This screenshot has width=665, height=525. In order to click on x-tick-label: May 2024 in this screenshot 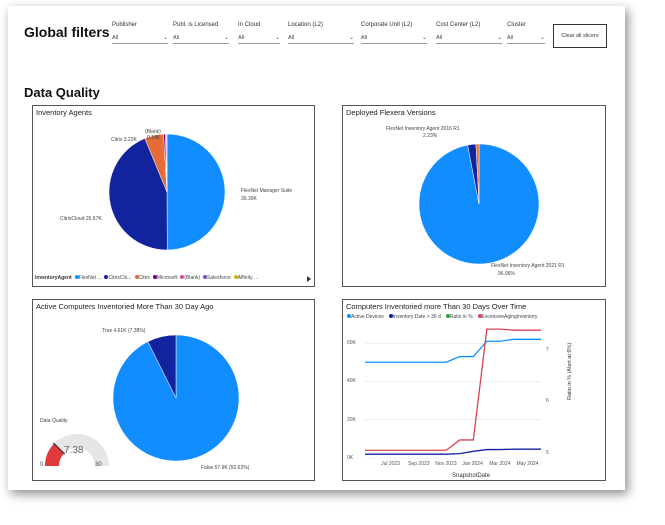, I will do `click(527, 464)`.